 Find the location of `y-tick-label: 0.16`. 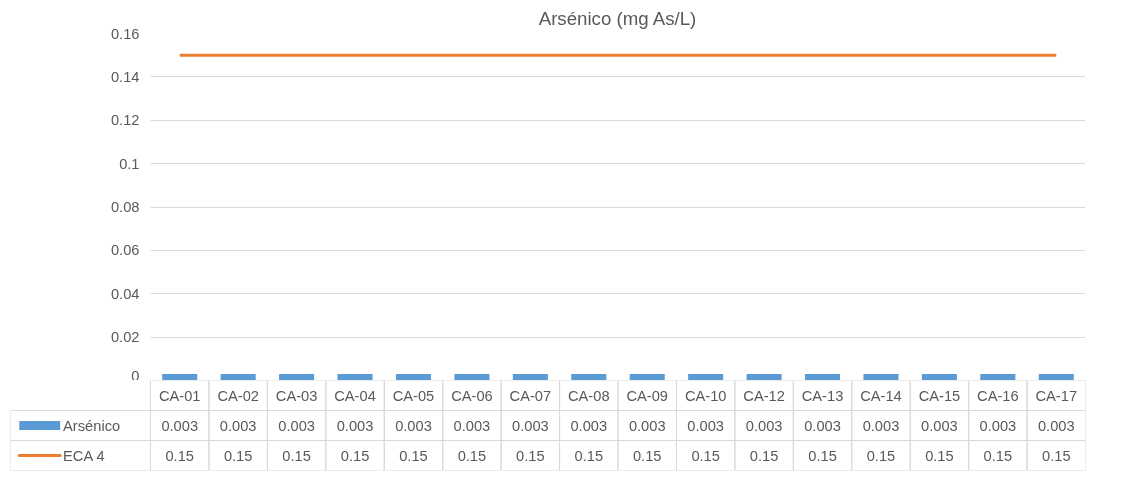

y-tick-label: 0.16 is located at coordinates (125, 33).